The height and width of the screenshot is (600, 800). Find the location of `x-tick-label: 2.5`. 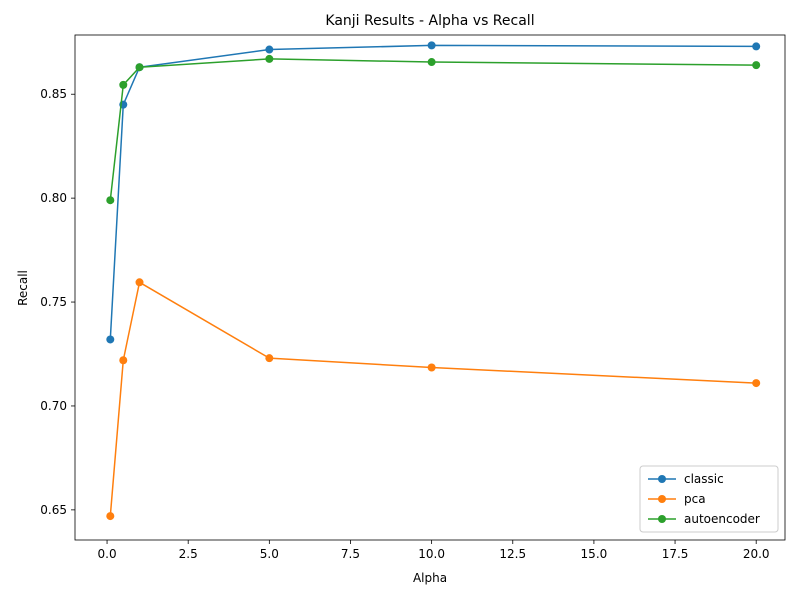

x-tick-label: 2.5 is located at coordinates (188, 554).